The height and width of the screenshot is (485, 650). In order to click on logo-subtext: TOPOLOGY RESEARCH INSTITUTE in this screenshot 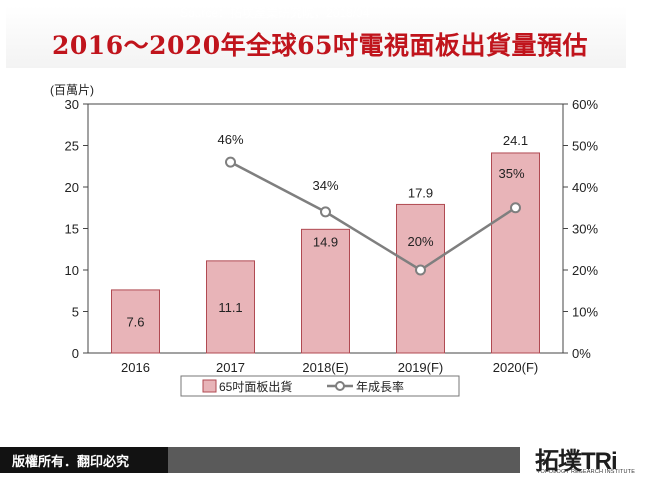, I will do `click(586, 472)`.